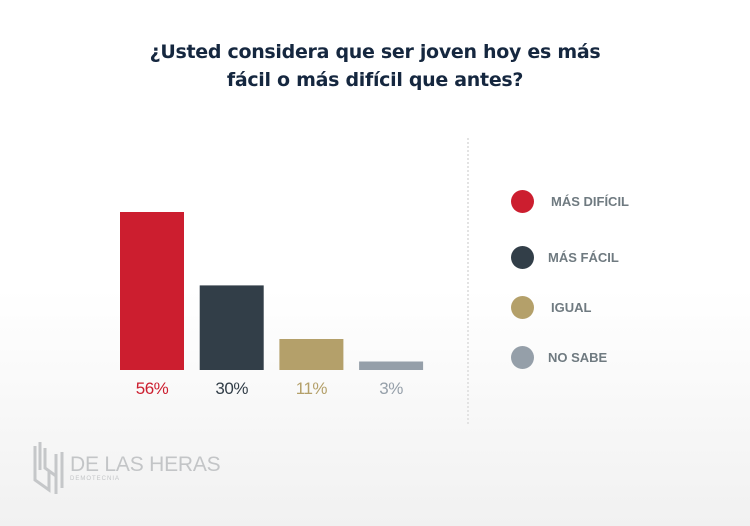  Describe the element at coordinates (312, 388) in the screenshot. I see `value-label-2: 11%` at that location.